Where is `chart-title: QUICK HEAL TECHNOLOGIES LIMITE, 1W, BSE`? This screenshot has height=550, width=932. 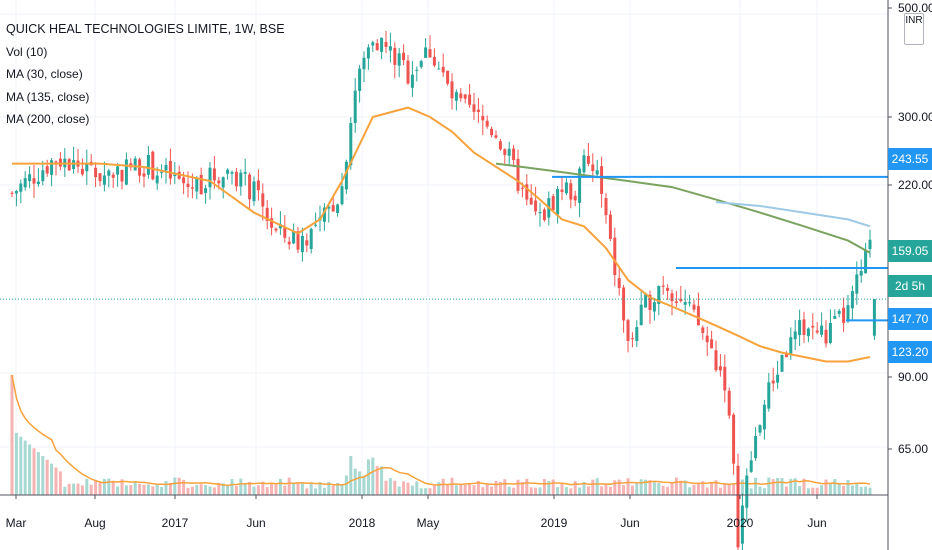
chart-title: QUICK HEAL TECHNOLOGIES LIMITE, 1W, BSE is located at coordinates (145, 29).